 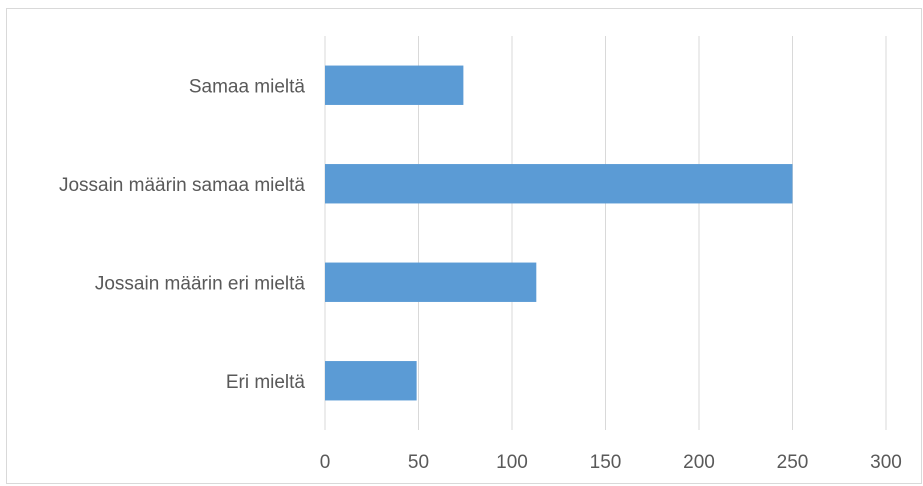 I want to click on x-tick-label: 200, so click(x=699, y=462).